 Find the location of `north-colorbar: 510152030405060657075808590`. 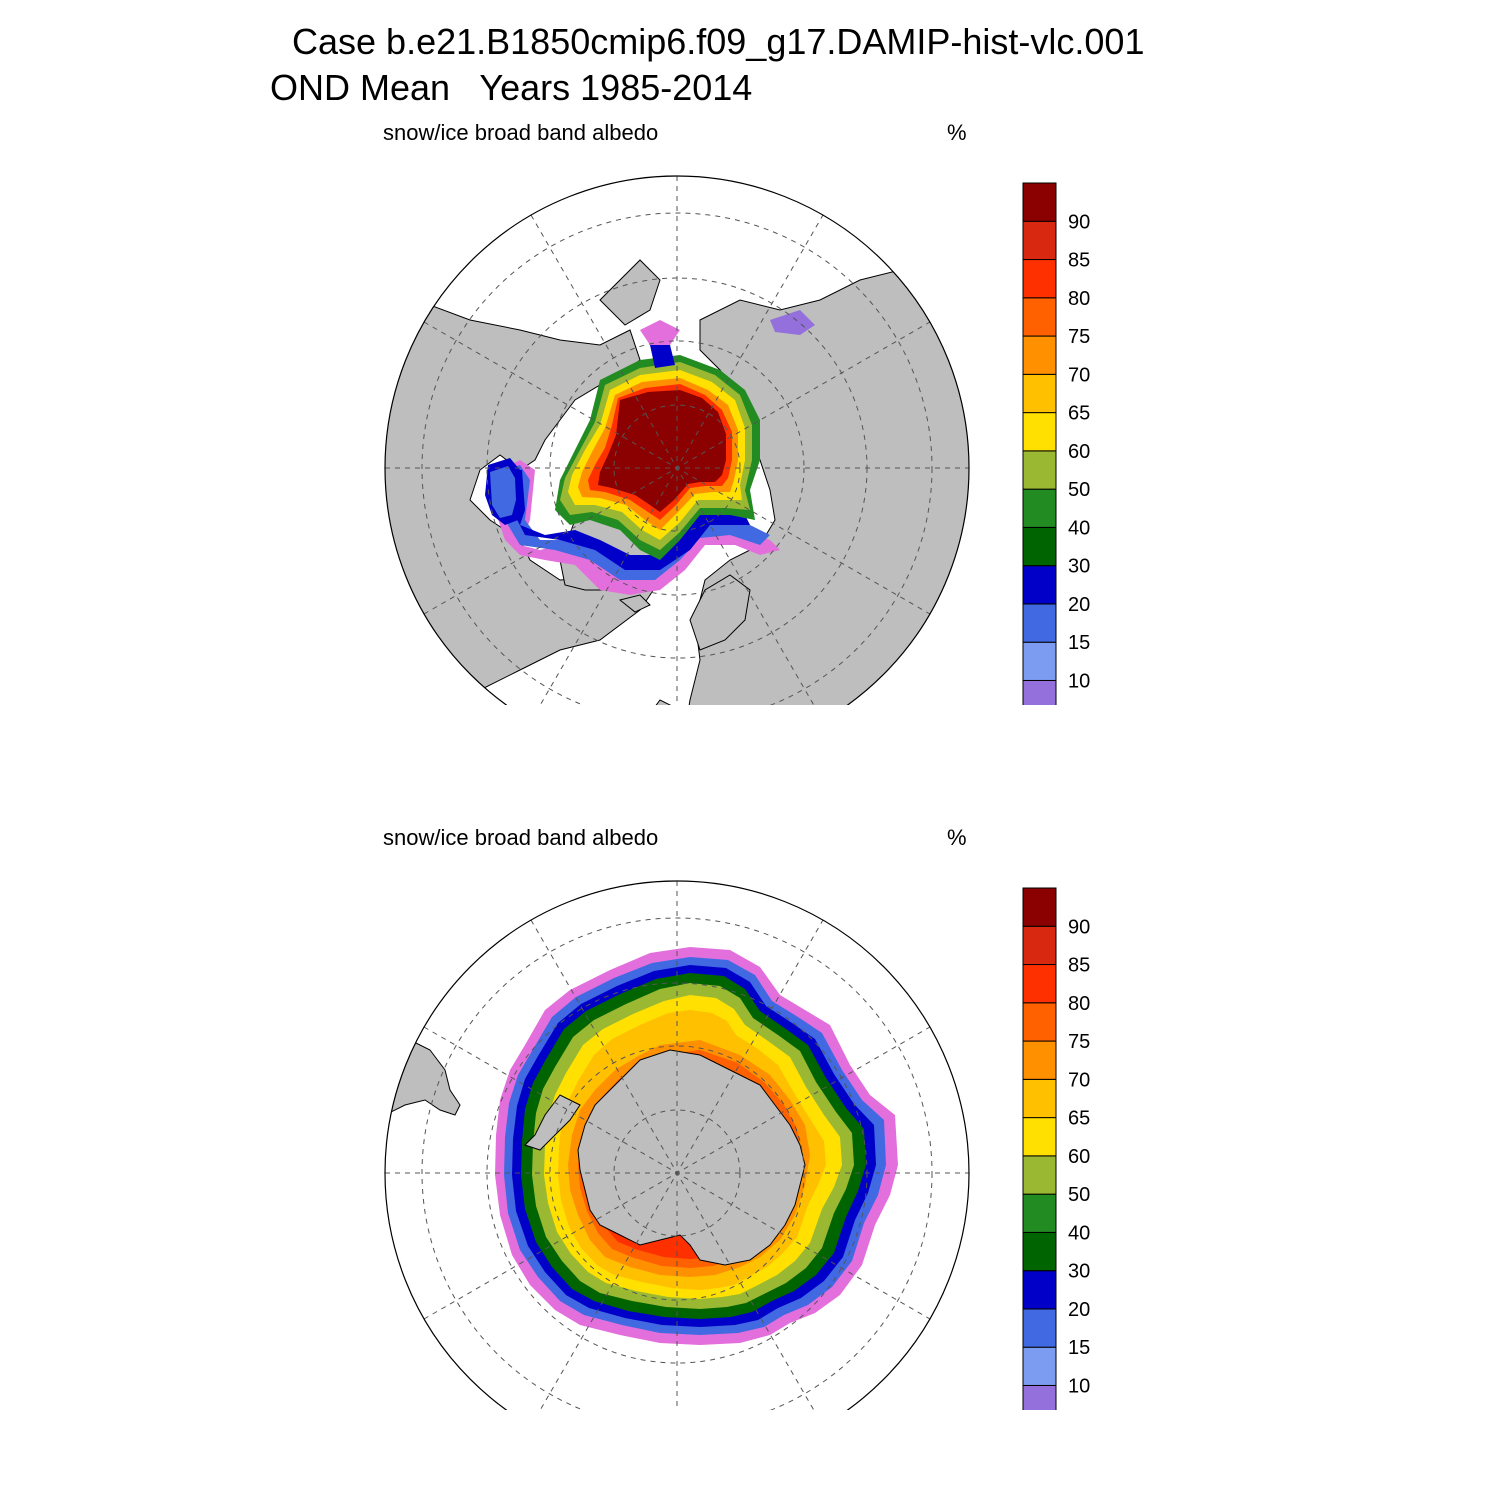

north-colorbar: 510152030405060657075808590 is located at coordinates (1056, 443).